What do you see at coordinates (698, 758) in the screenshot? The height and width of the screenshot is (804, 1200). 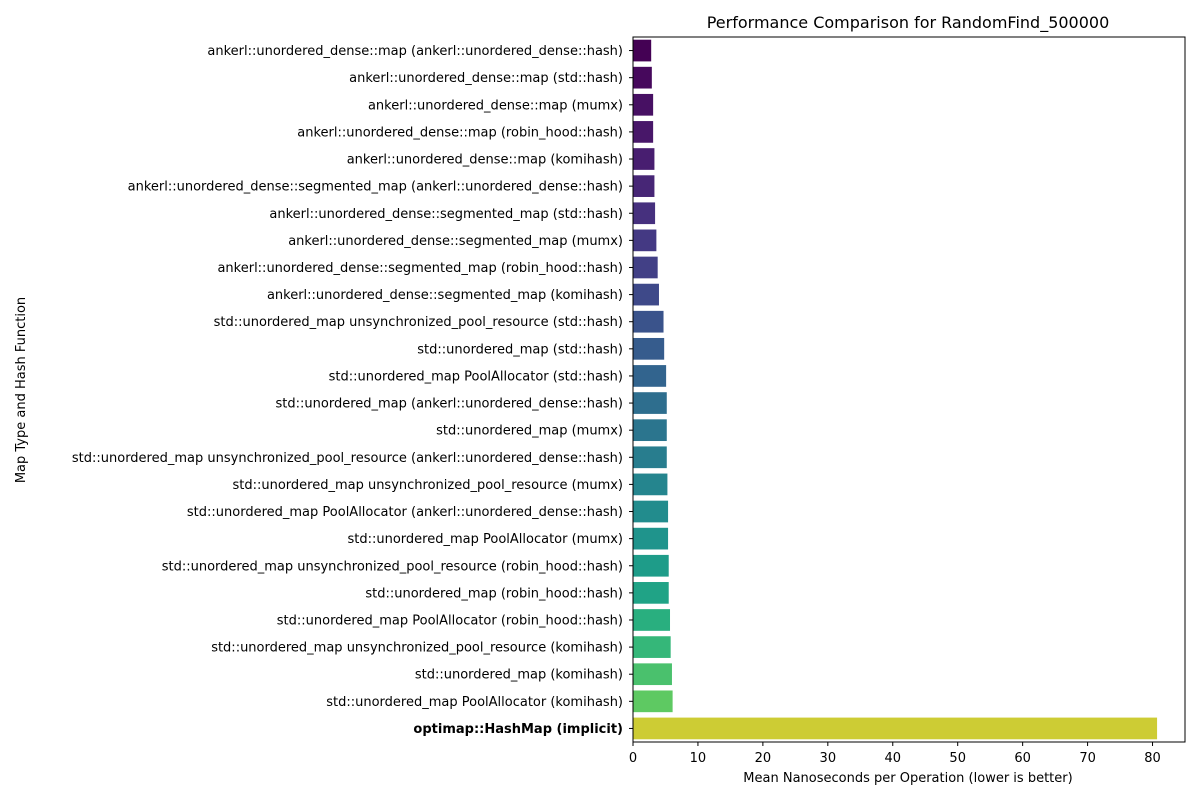 I see `x-tick-label: 10` at bounding box center [698, 758].